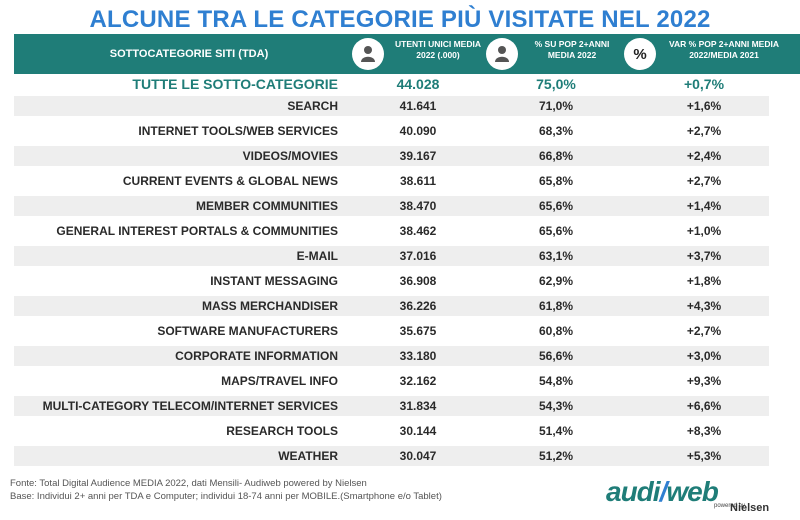 Image resolution: width=800 pixels, height=520 pixels. What do you see at coordinates (391, 106) in the screenshot?
I see `table-row: SEARCH 41.641 71,0% +1,6%` at bounding box center [391, 106].